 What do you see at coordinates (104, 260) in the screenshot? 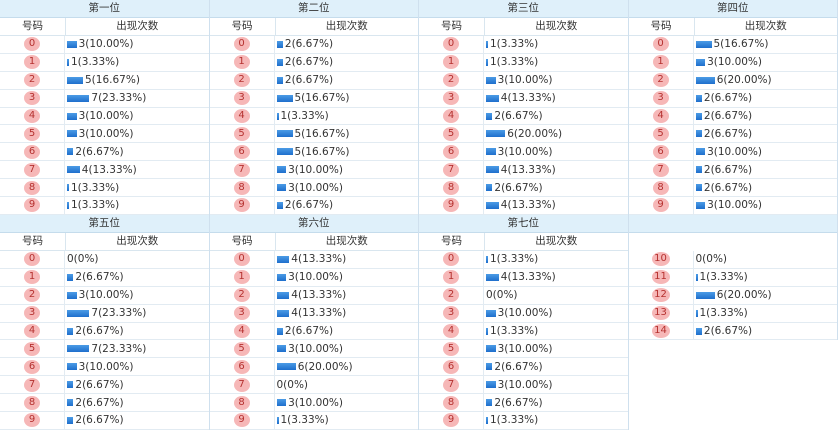
I see `table-row: 0 0(0%)` at bounding box center [104, 260].